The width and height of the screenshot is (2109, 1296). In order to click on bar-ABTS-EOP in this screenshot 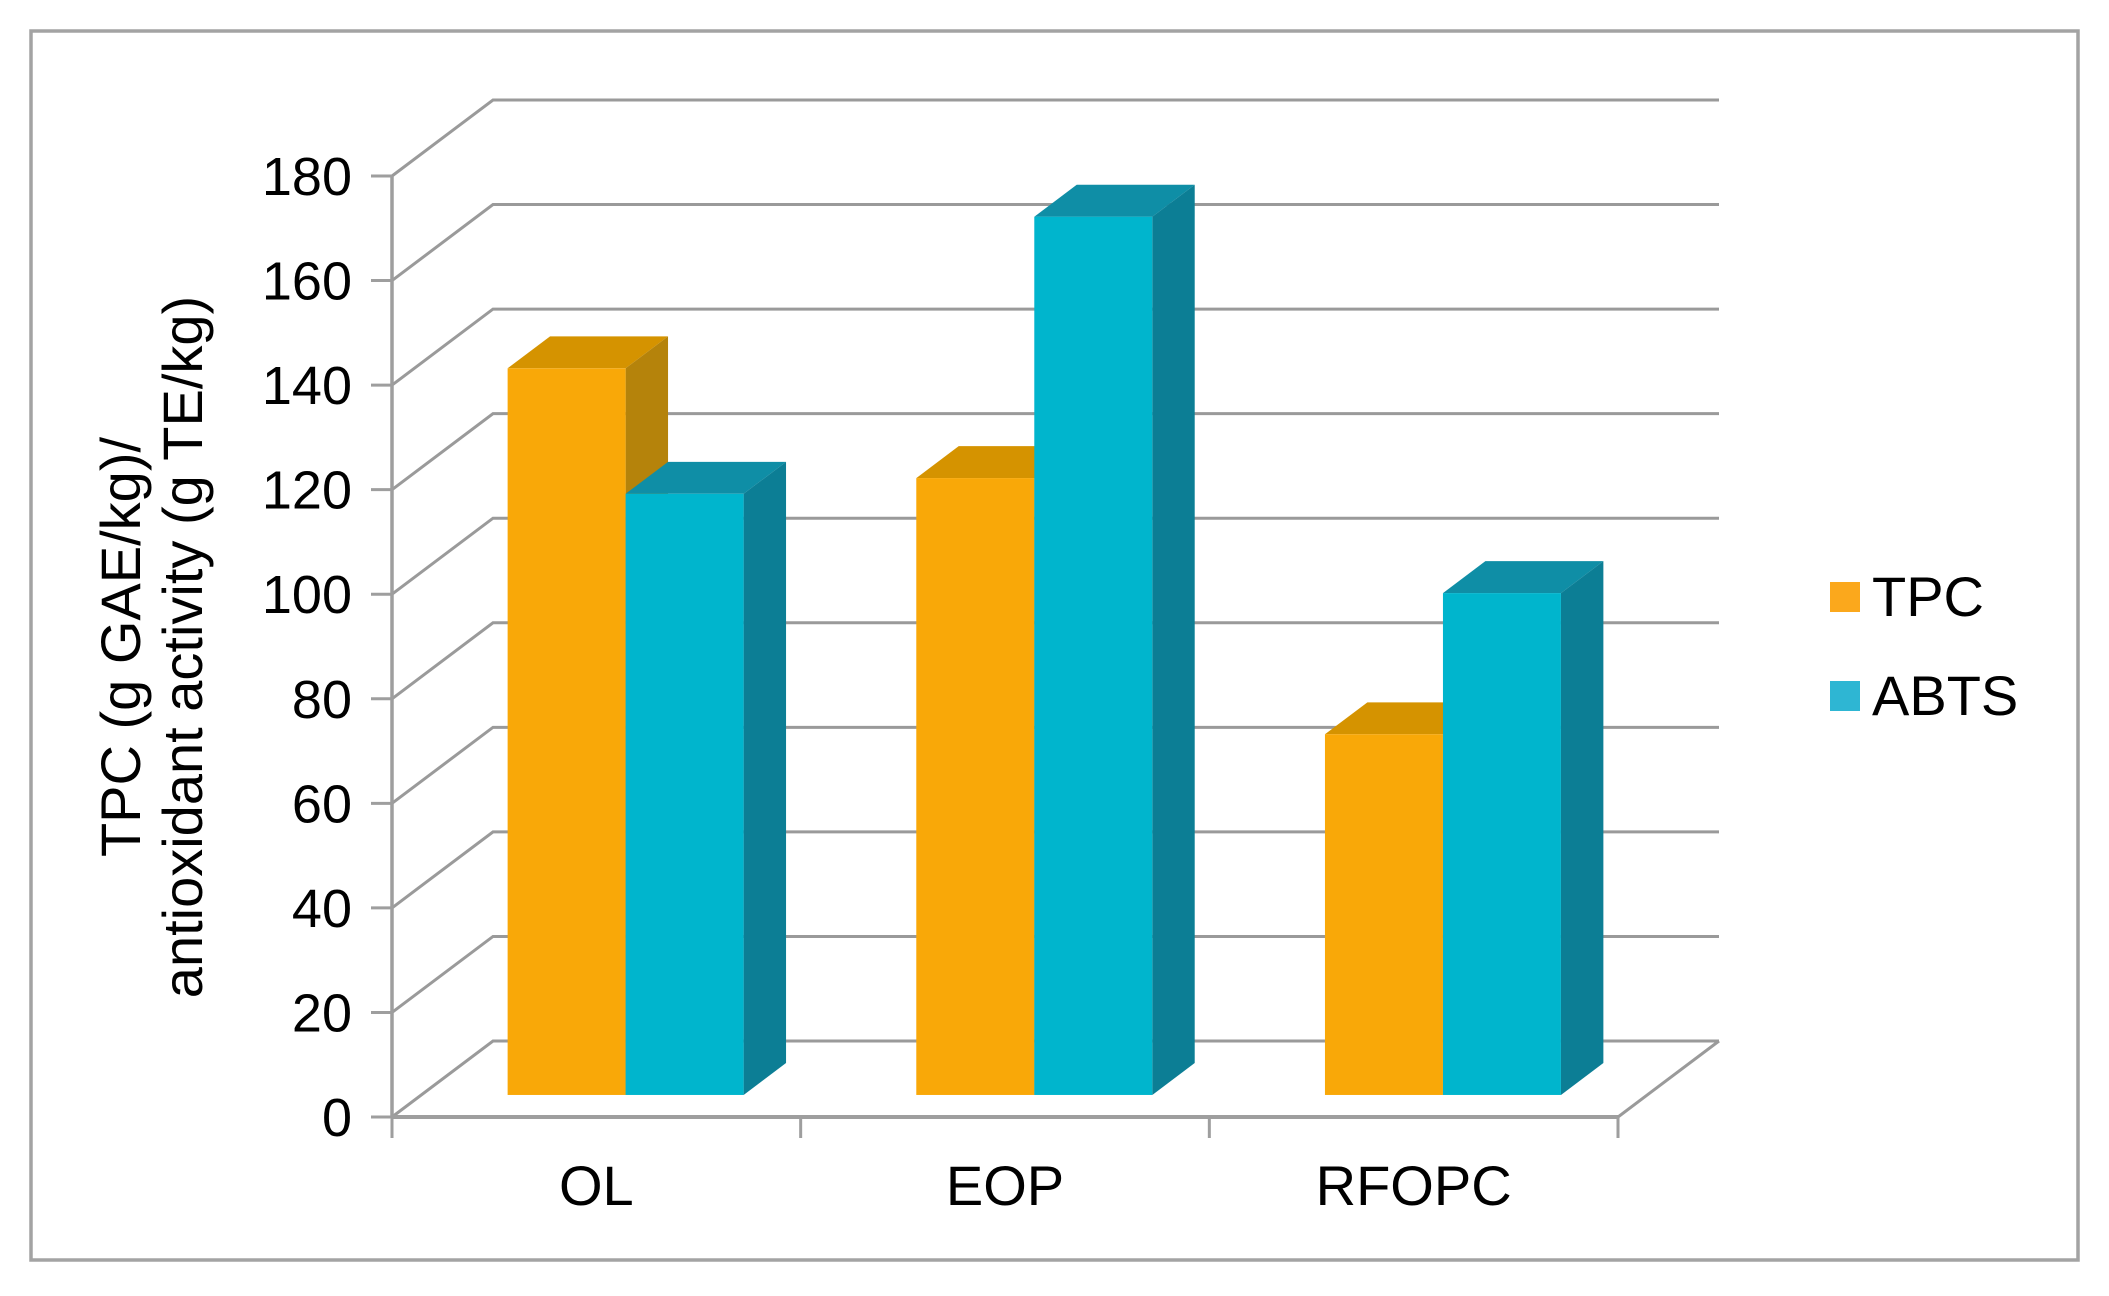, I will do `click(1114, 639)`.